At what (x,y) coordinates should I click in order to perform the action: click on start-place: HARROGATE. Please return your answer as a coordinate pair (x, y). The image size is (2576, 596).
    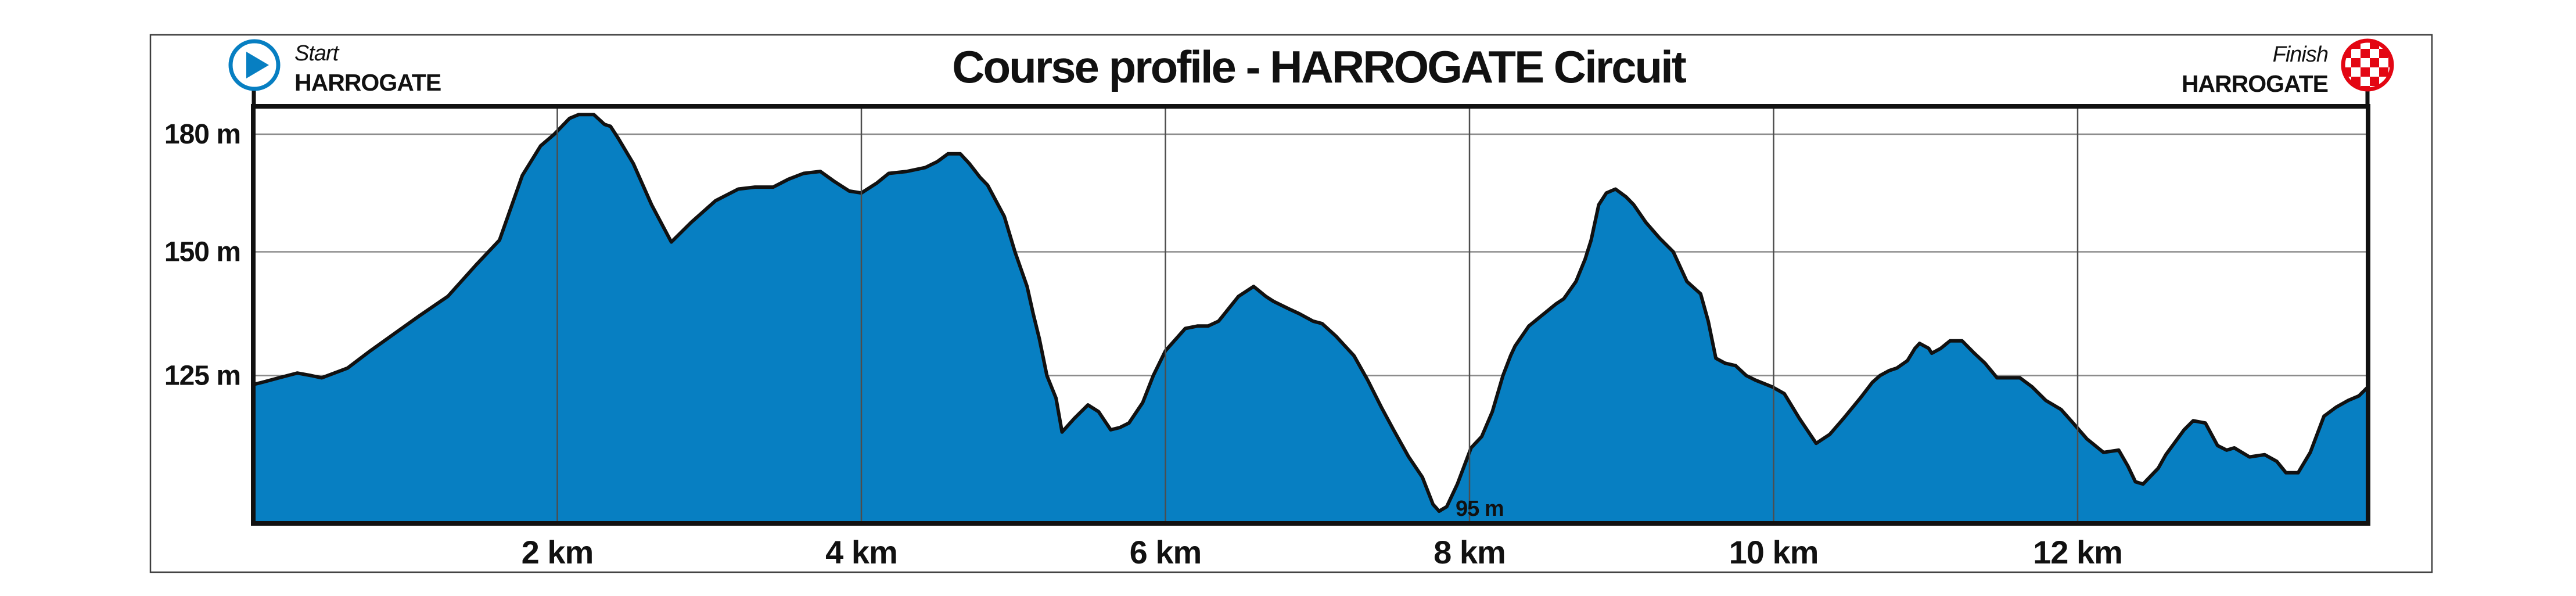
    Looking at the image, I should click on (367, 82).